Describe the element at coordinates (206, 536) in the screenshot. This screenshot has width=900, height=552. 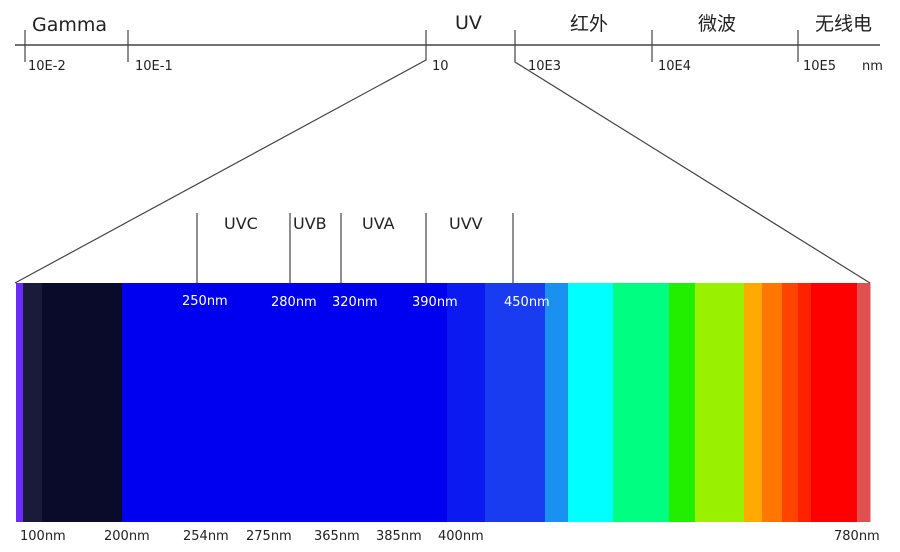
I see `wavelength-label: 254nm` at that location.